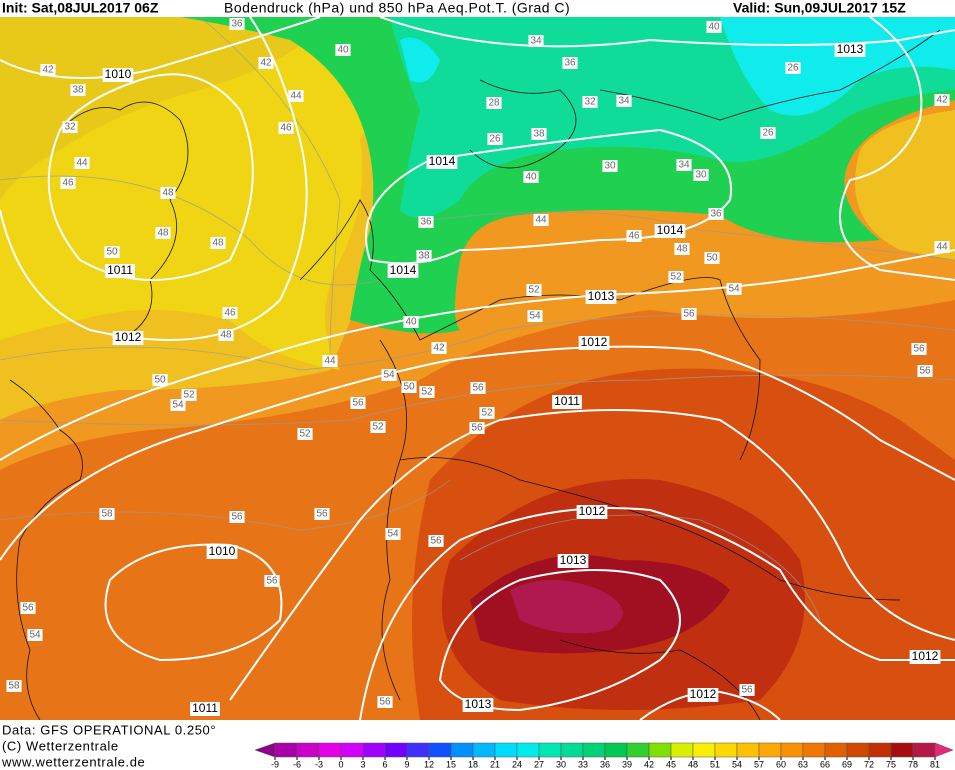 The width and height of the screenshot is (955, 770). What do you see at coordinates (649, 764) in the screenshot?
I see `colorbar-tick-label: 42` at bounding box center [649, 764].